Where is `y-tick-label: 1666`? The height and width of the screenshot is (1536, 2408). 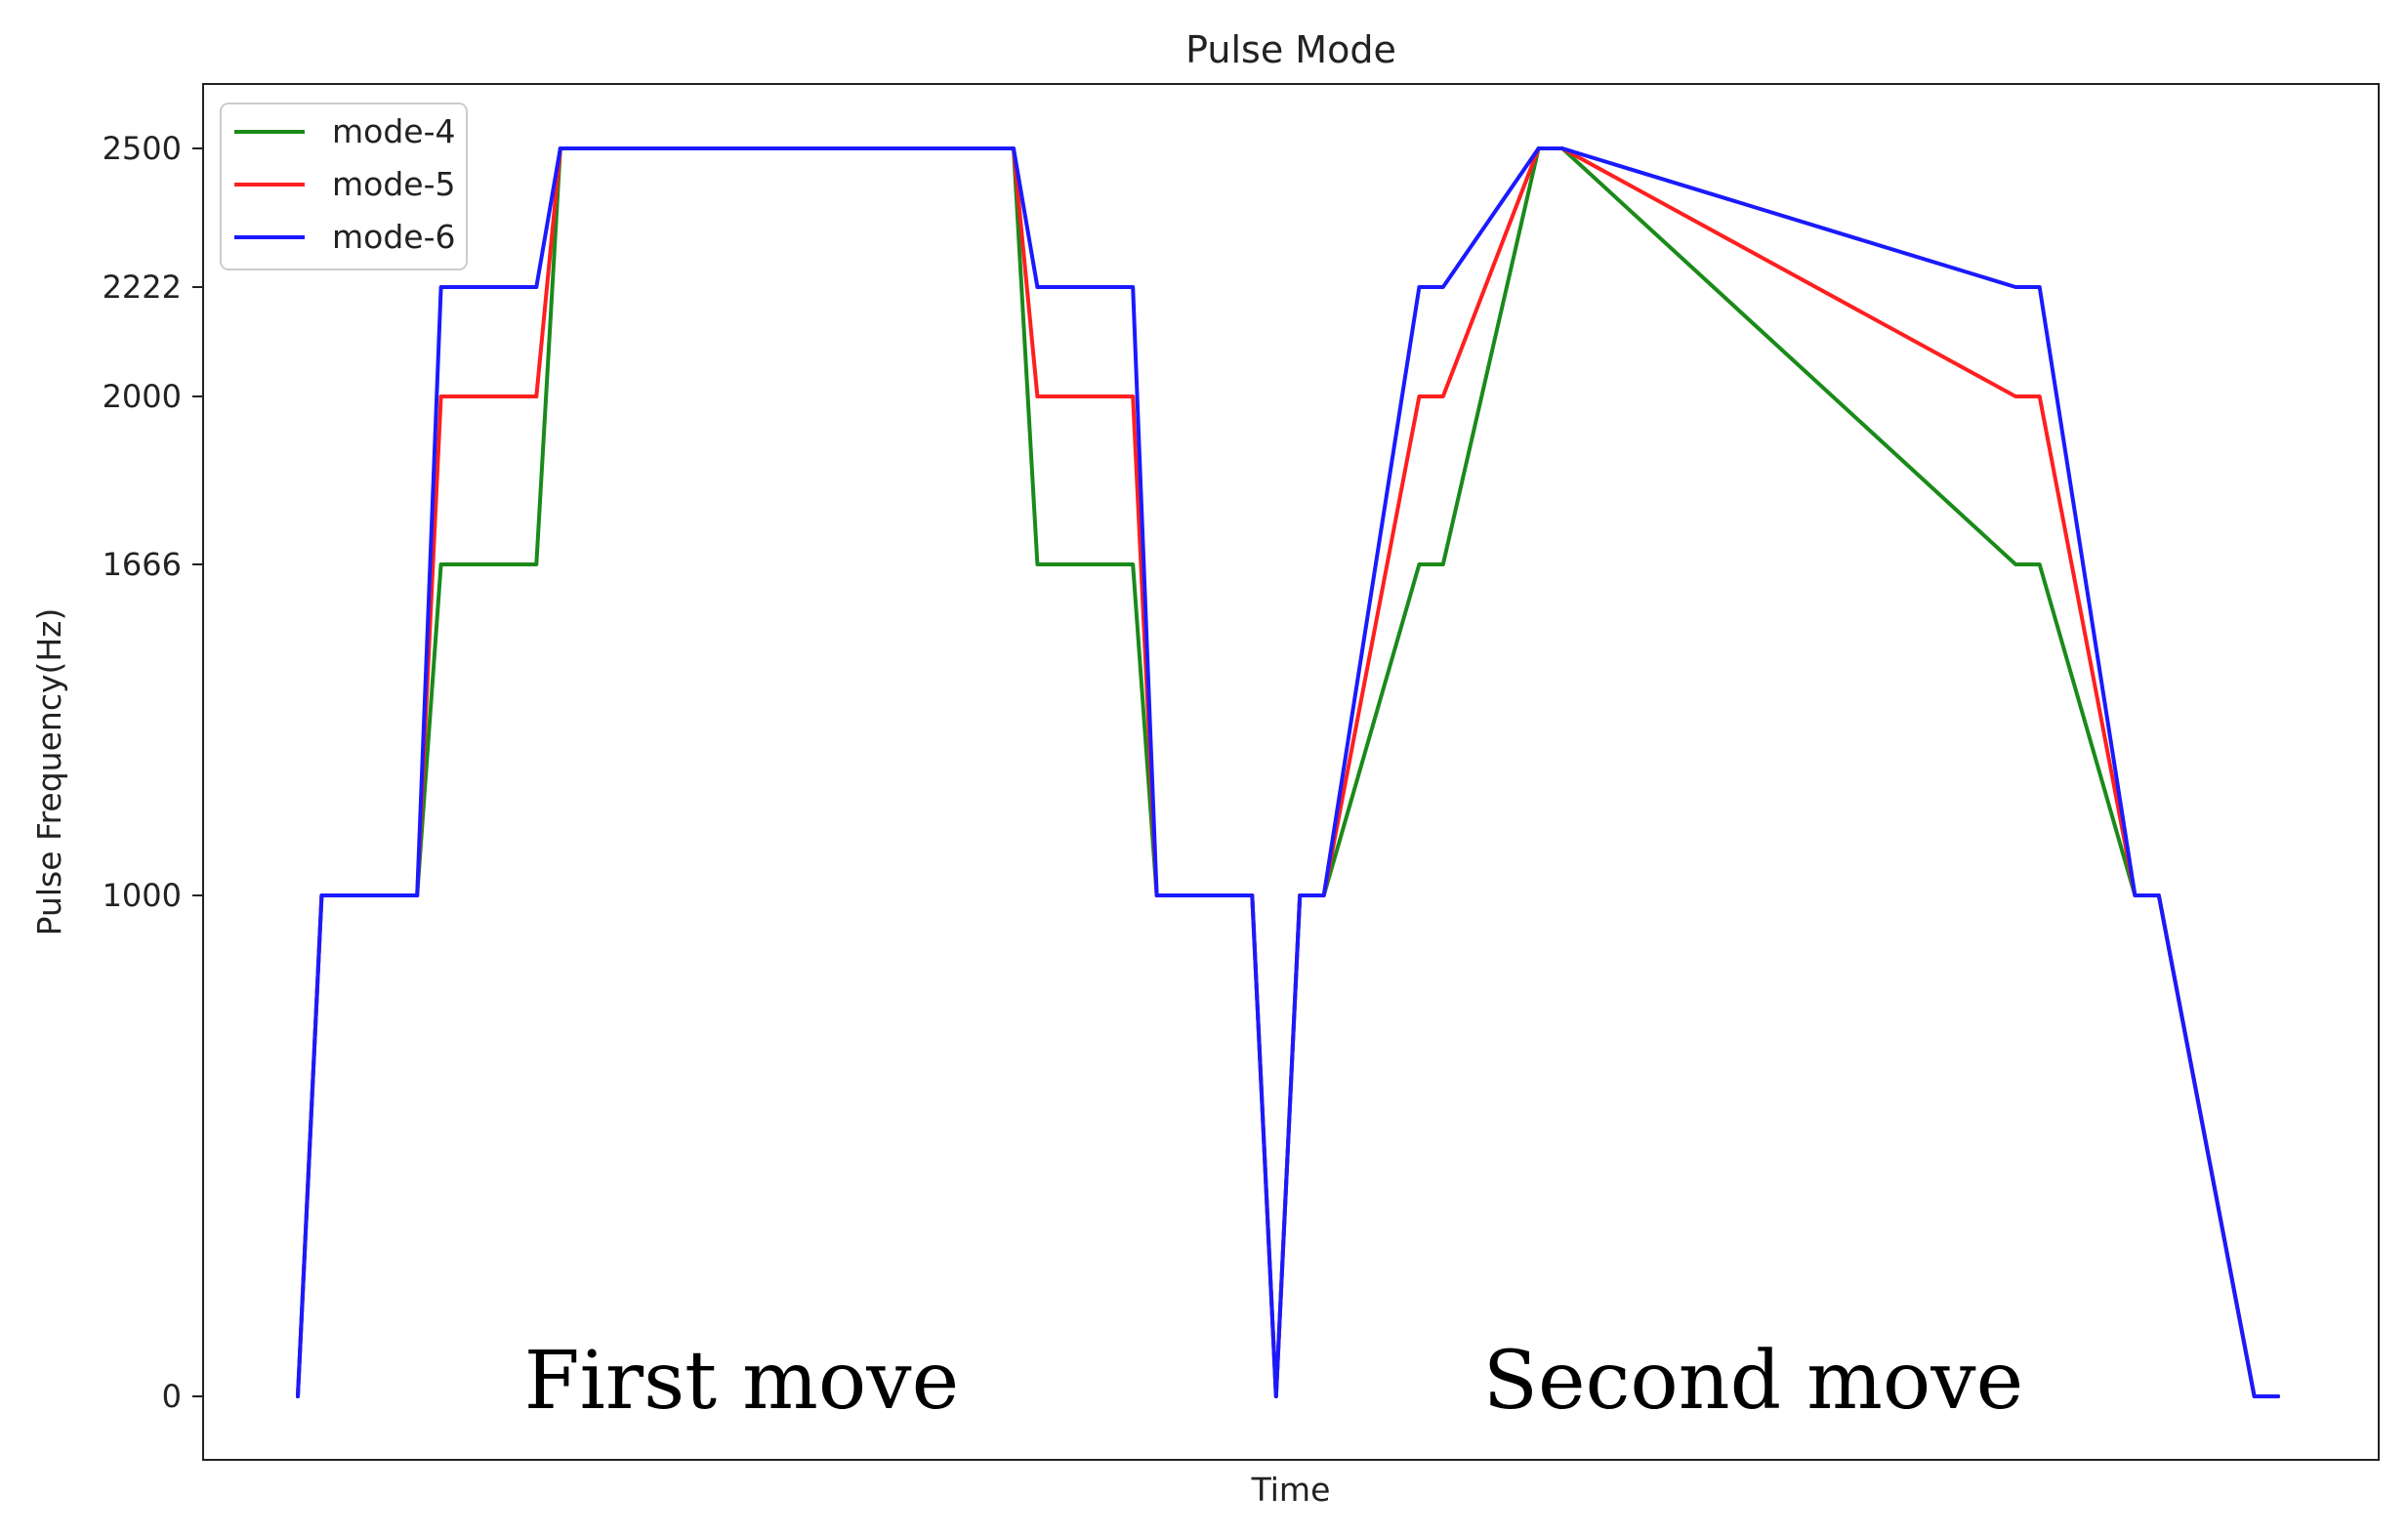 y-tick-label: 1666 is located at coordinates (142, 564).